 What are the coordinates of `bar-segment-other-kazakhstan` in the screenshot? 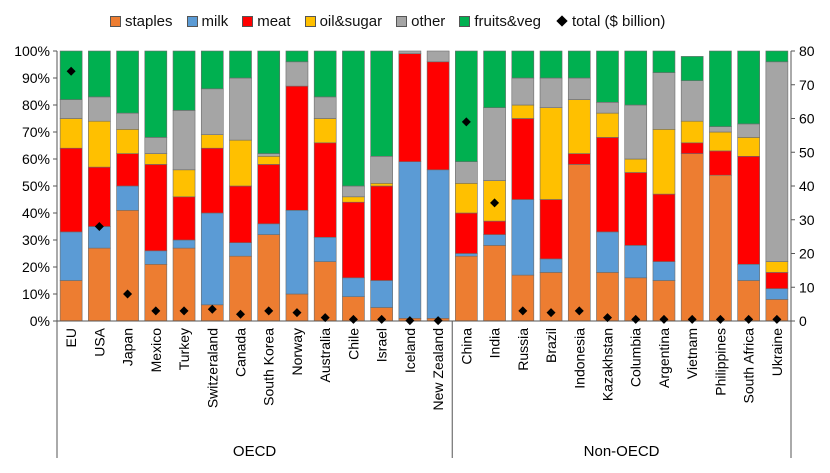 It's located at (607, 108).